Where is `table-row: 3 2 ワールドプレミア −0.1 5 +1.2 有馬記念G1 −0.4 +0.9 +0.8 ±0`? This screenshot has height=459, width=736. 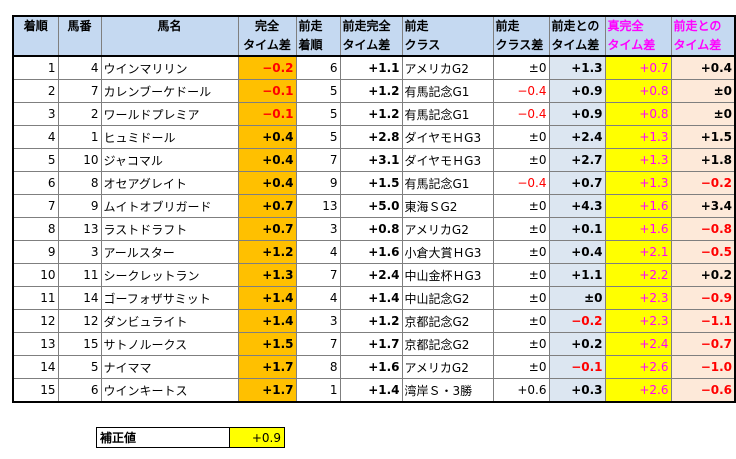
table-row: 3 2 ワールドプレミア −0.1 5 +1.2 有馬記念G1 −0.4 +0.9 +0.8 ±0 is located at coordinates (374, 114).